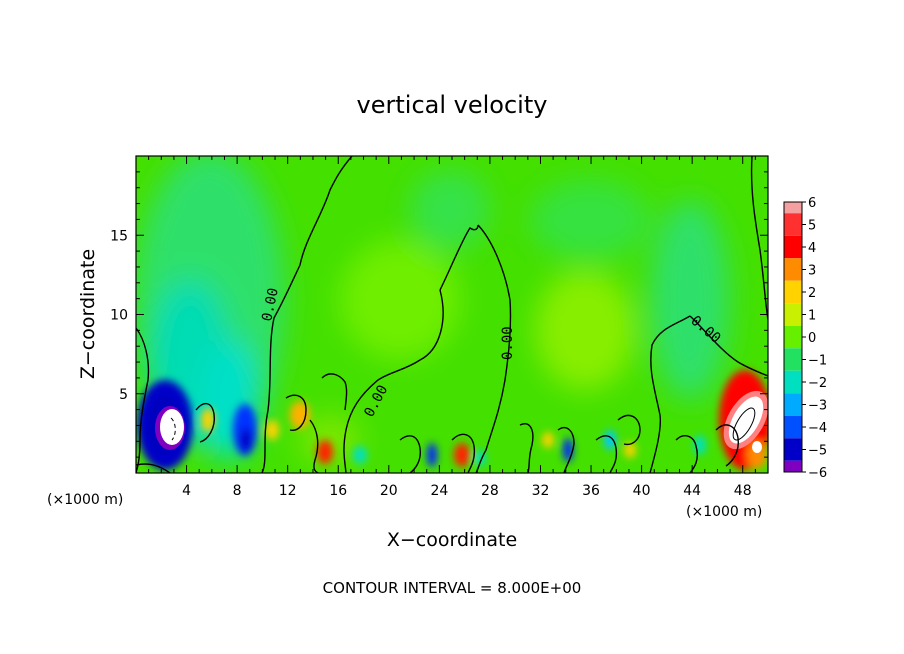 Image resolution: width=904 pixels, height=654 pixels. Describe the element at coordinates (288, 491) in the screenshot. I see `x-tick-label: 12` at that location.